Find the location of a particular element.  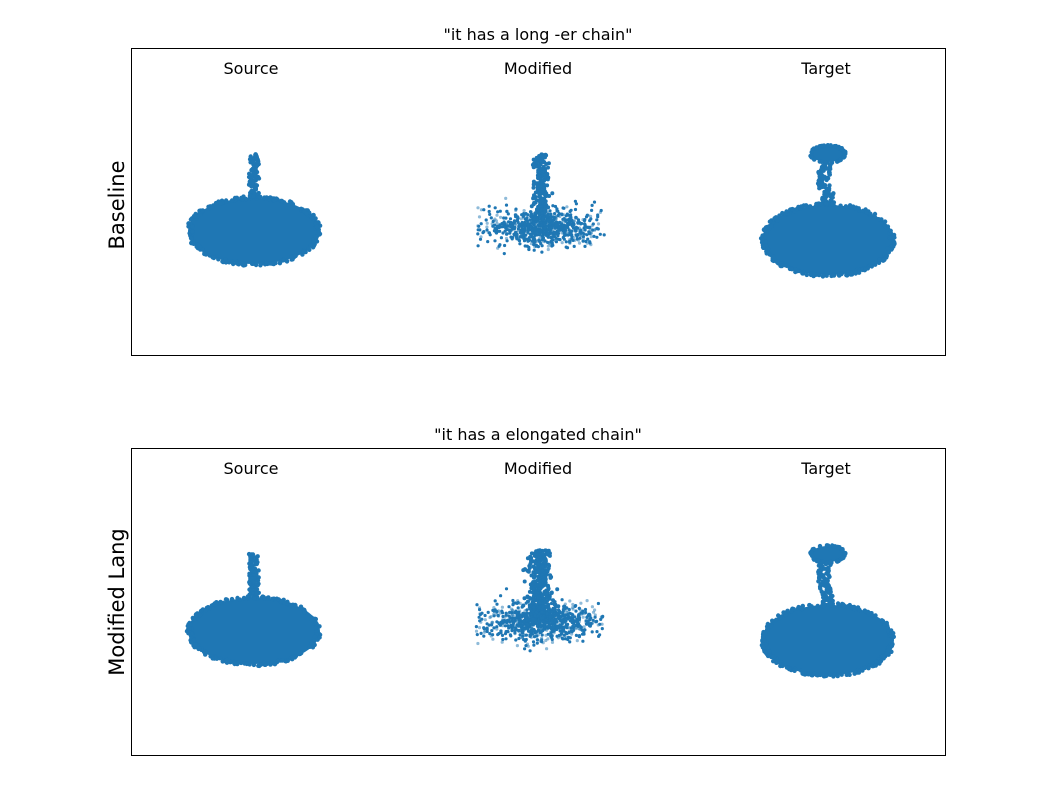

scatter-dense-region is located at coordinates (828, 240).